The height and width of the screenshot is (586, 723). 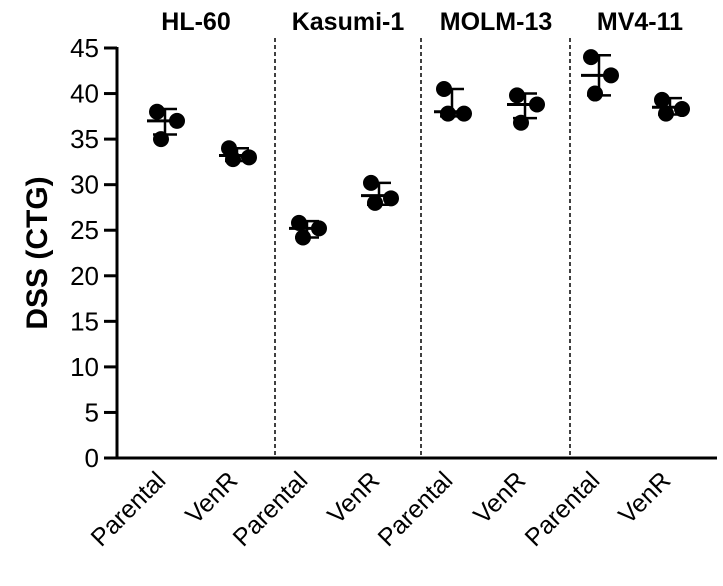 I want to click on panel-title: HL-60, so click(x=195, y=22).